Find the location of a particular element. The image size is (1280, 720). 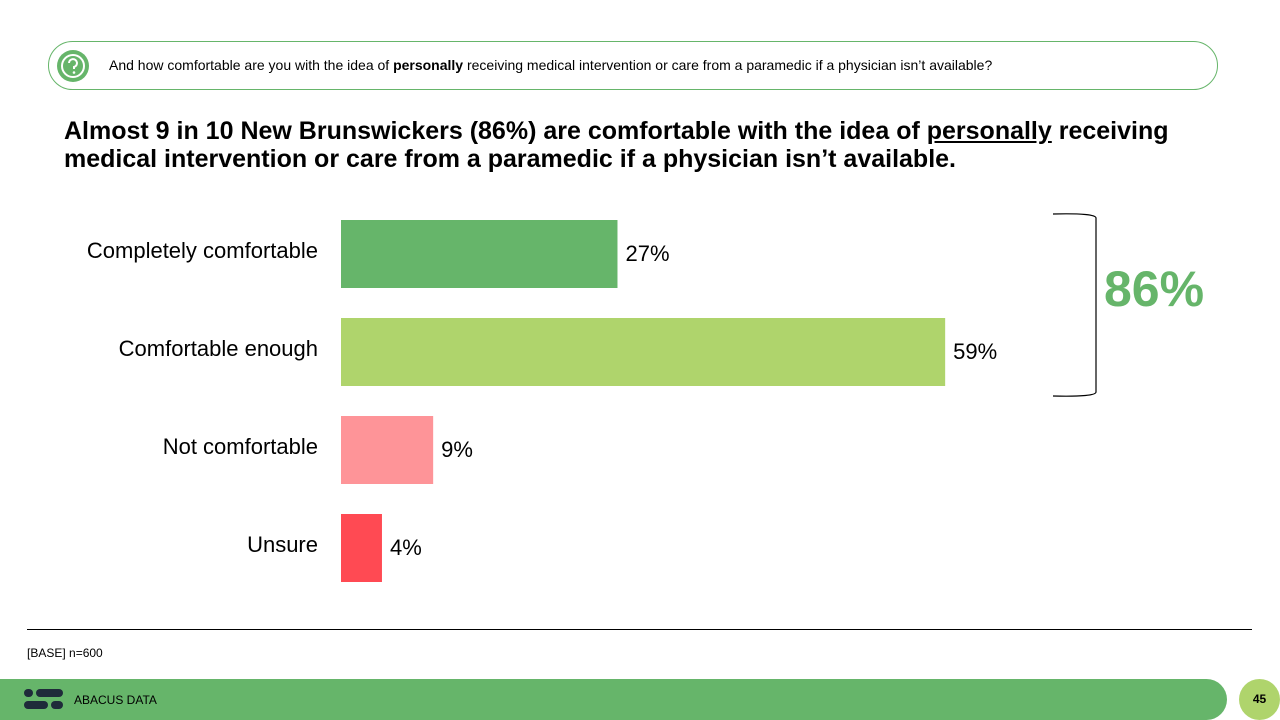

category-label: Completely comfortable is located at coordinates (202, 250).